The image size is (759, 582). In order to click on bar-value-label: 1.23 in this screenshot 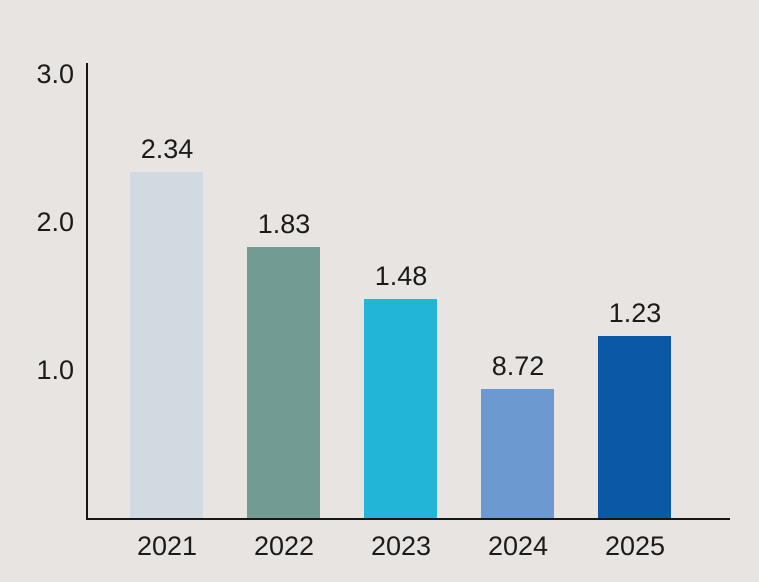, I will do `click(635, 313)`.